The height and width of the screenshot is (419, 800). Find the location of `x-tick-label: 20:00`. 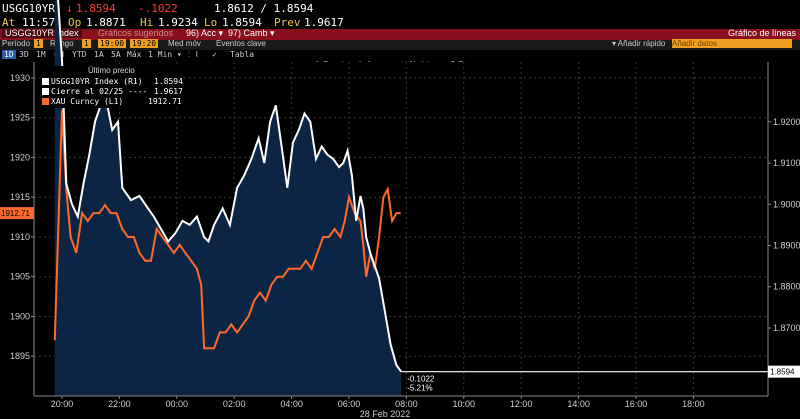

x-tick-label: 20:00 is located at coordinates (62, 404).